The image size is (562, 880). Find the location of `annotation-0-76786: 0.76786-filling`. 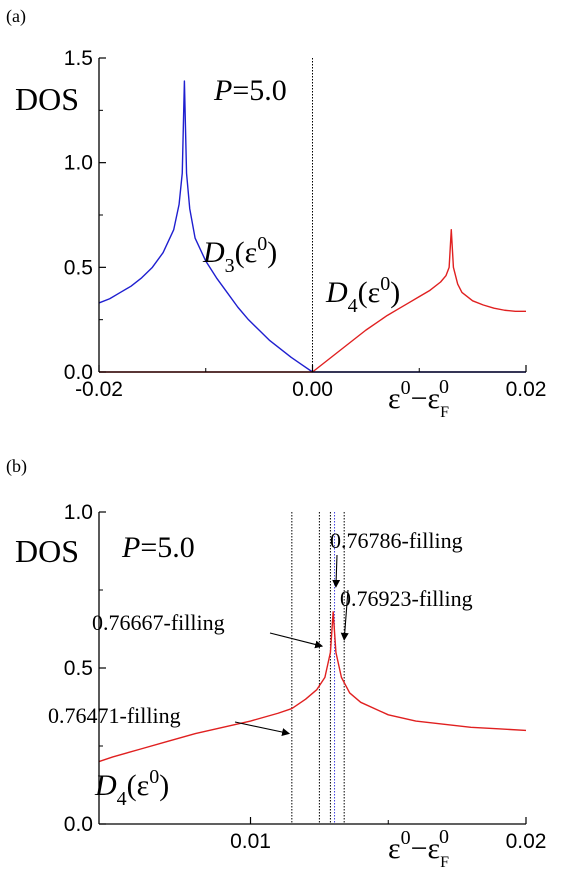

annotation-0-76786: 0.76786-filling is located at coordinates (396, 540).